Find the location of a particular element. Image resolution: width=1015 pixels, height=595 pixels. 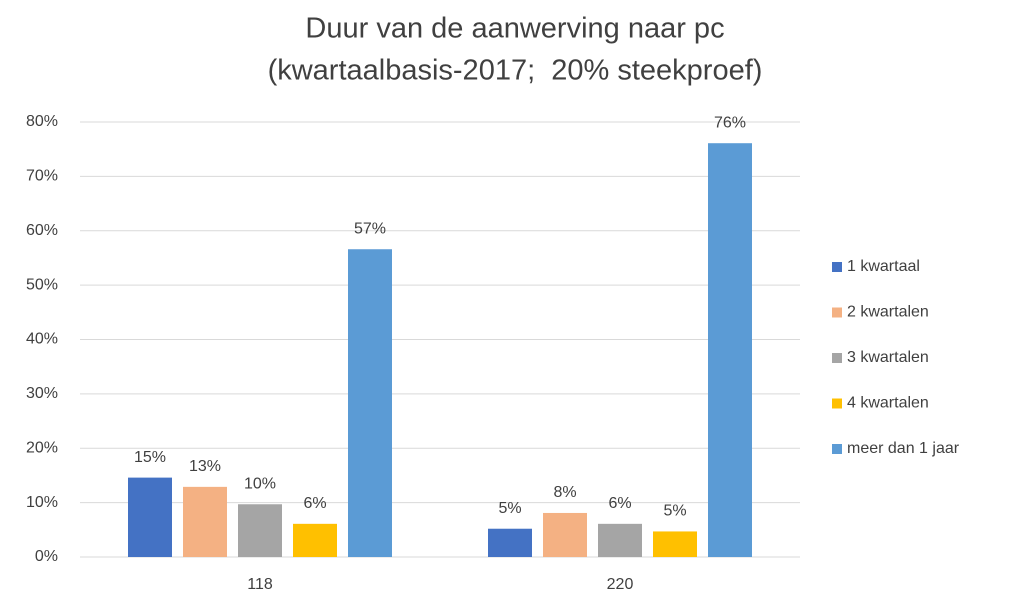

data-label: 15% is located at coordinates (150, 457).